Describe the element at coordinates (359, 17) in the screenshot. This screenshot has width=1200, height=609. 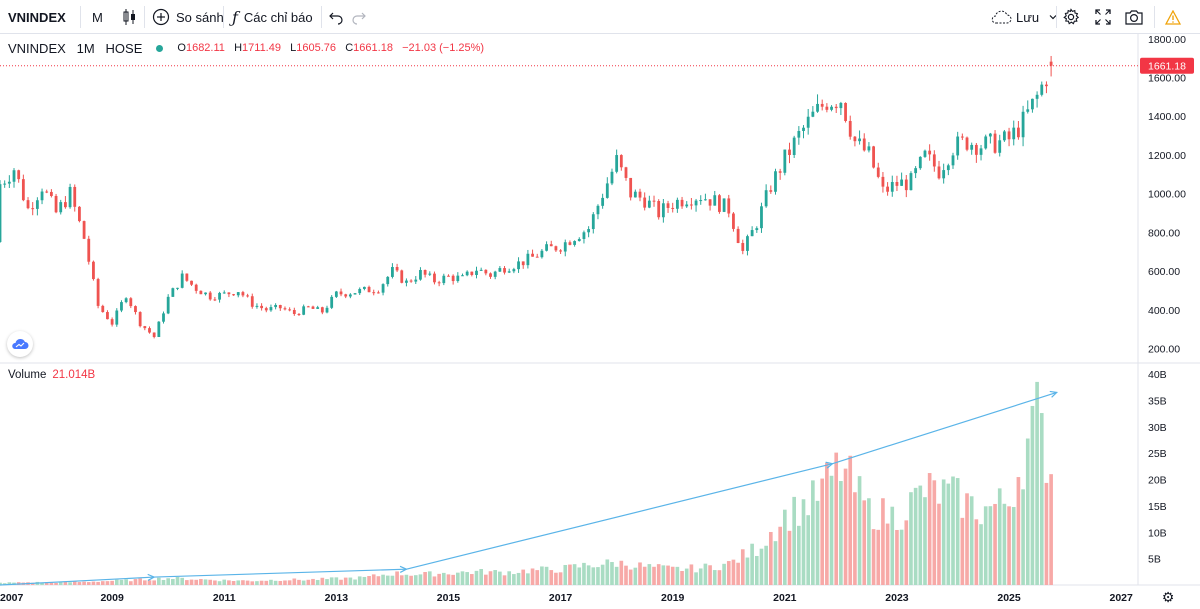
I see `redo-button` at that location.